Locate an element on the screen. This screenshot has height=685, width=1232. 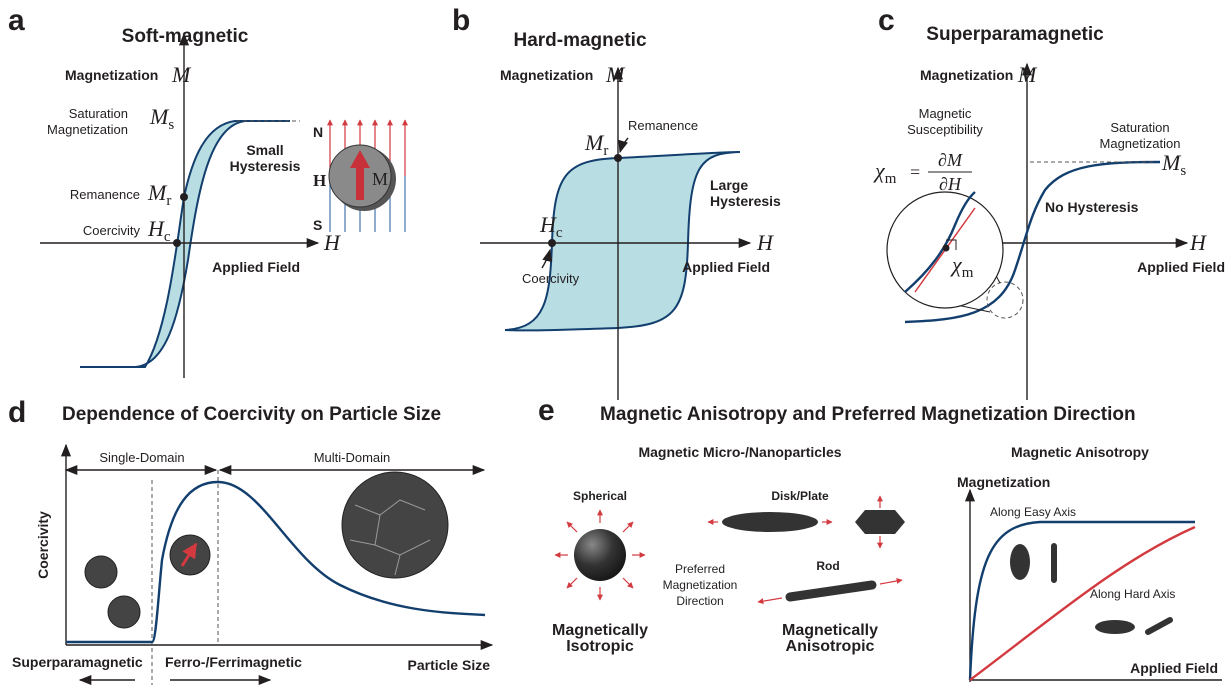
rod: Rod is located at coordinates (827, 566).